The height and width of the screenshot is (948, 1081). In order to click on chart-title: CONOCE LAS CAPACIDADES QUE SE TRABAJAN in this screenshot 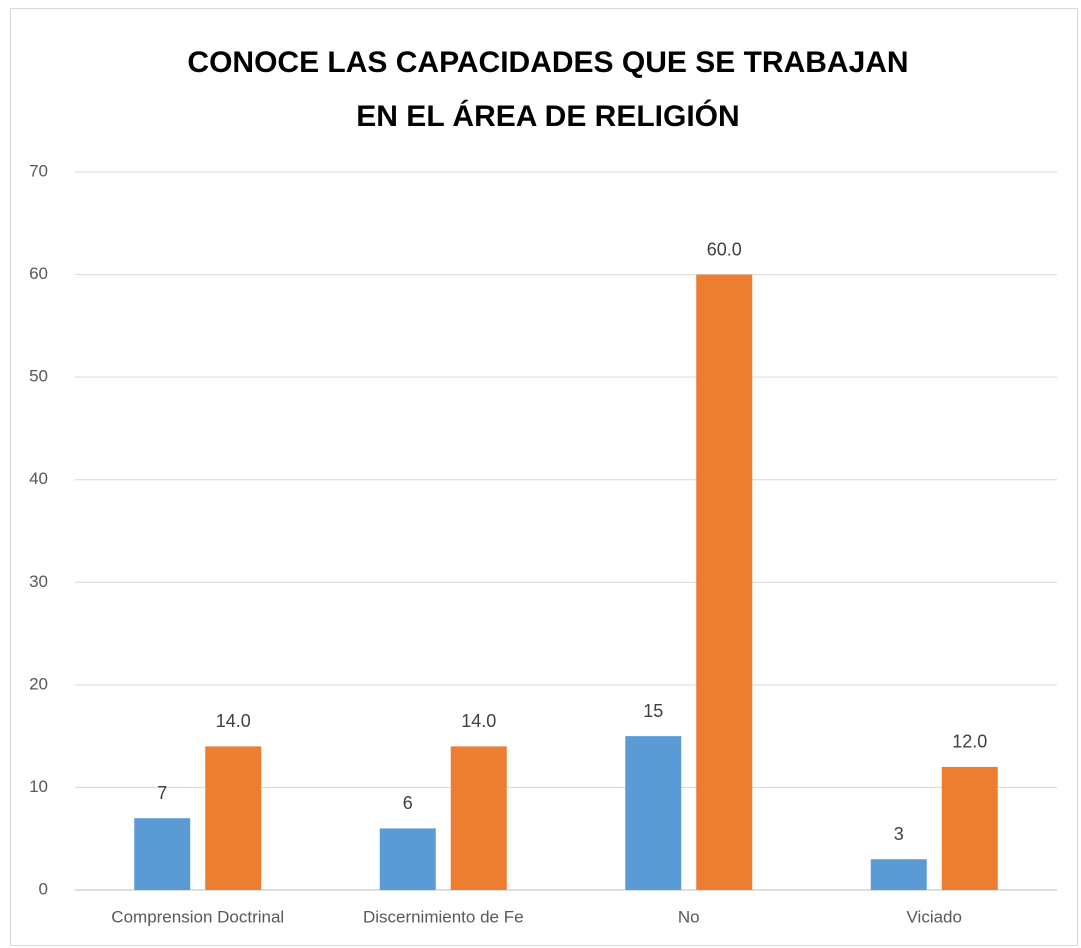, I will do `click(547, 62)`.